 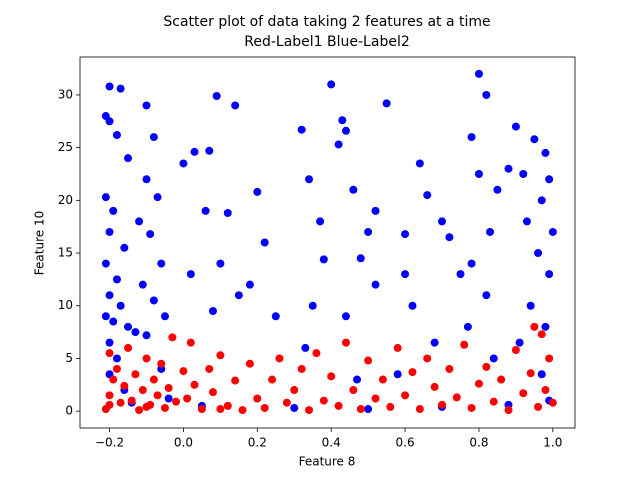 What do you see at coordinates (552, 443) in the screenshot?
I see `x-tick-label: 1.0` at bounding box center [552, 443].